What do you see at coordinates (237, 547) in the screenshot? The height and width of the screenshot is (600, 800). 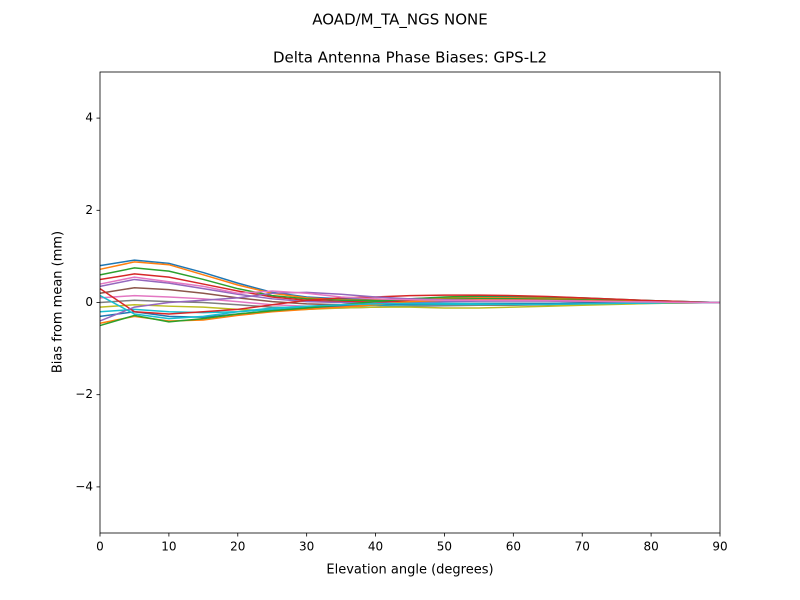 I see `x-tick-label: 20` at bounding box center [237, 547].